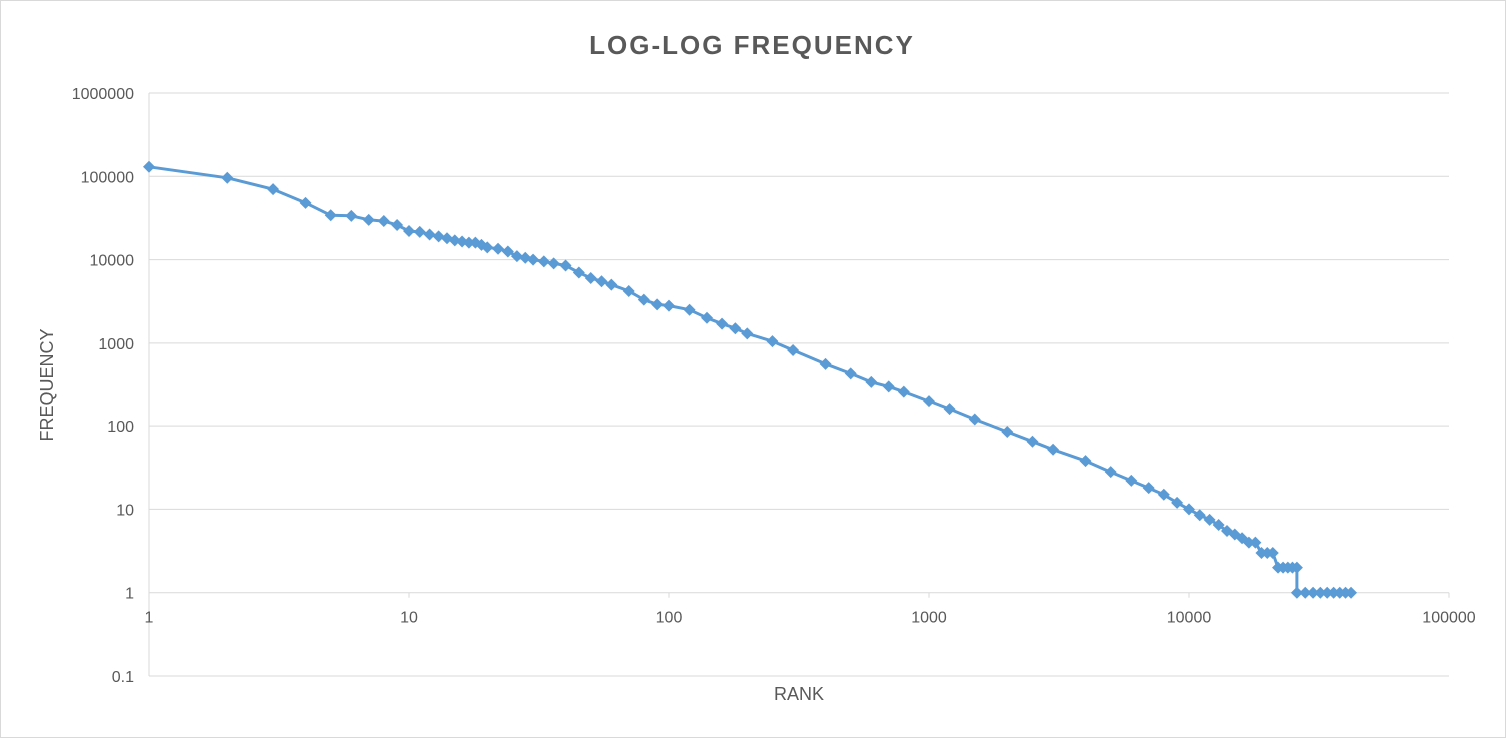 The image size is (1506, 738). What do you see at coordinates (120, 427) in the screenshot?
I see `y-tick-label: 100` at bounding box center [120, 427].